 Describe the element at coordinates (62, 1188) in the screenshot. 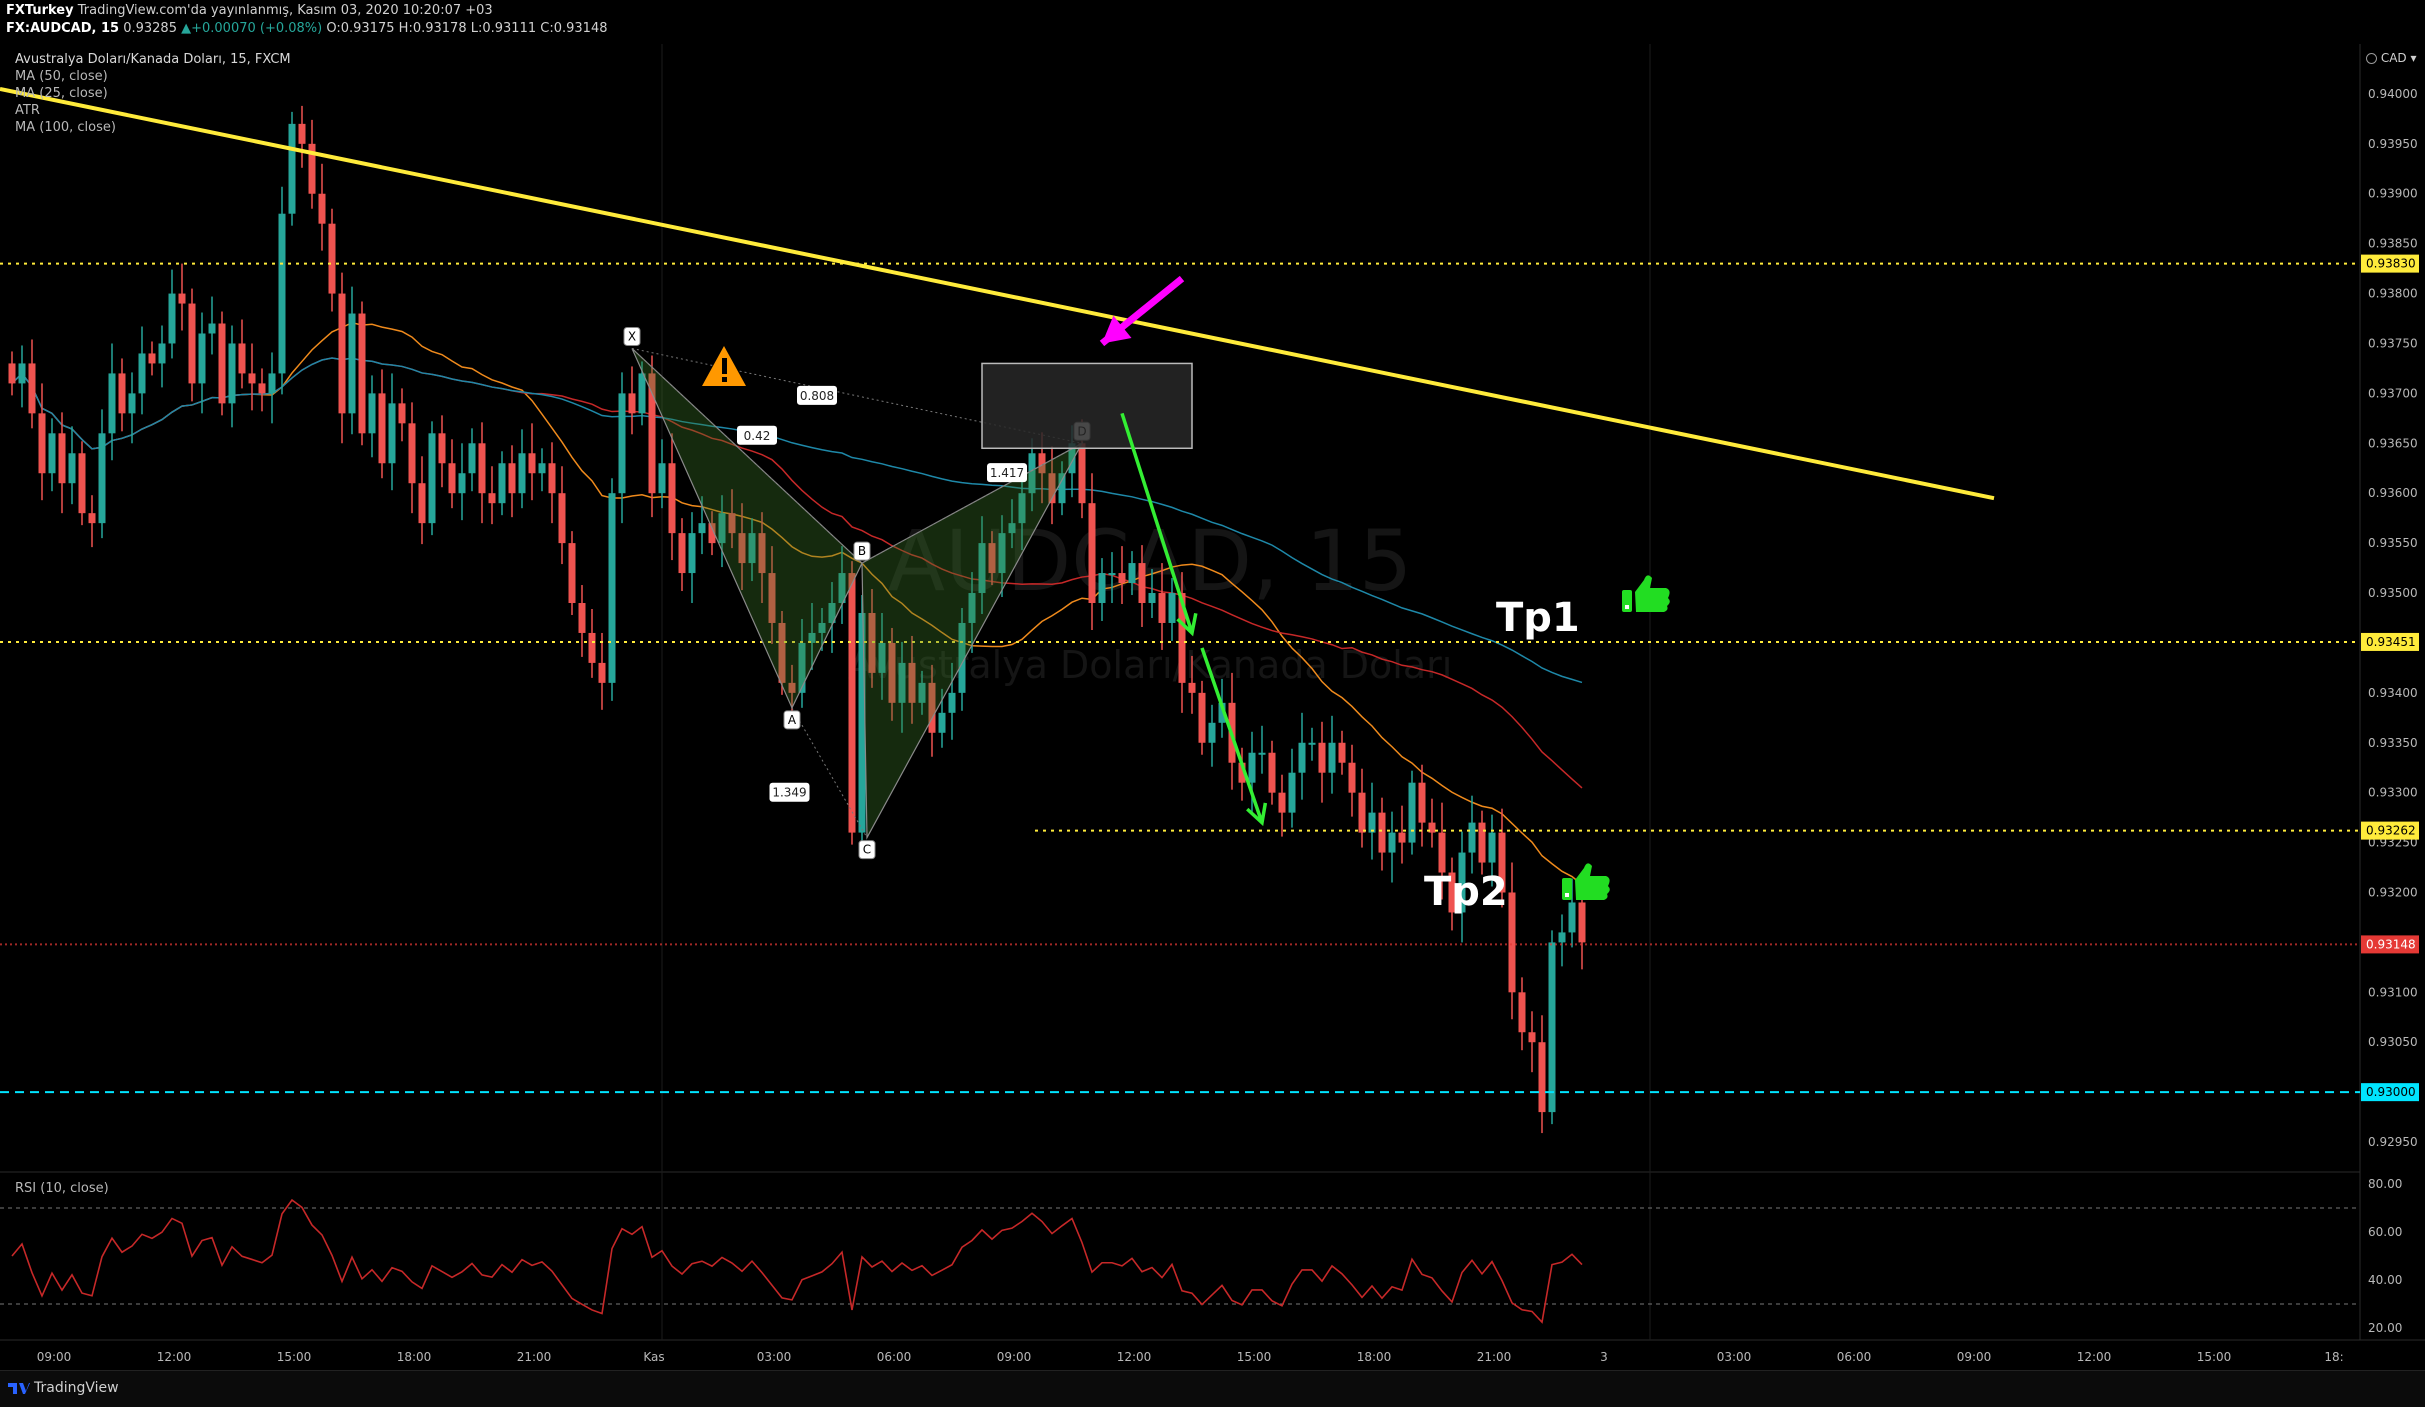

I see `rsi-legend: RSI (10, close)` at that location.